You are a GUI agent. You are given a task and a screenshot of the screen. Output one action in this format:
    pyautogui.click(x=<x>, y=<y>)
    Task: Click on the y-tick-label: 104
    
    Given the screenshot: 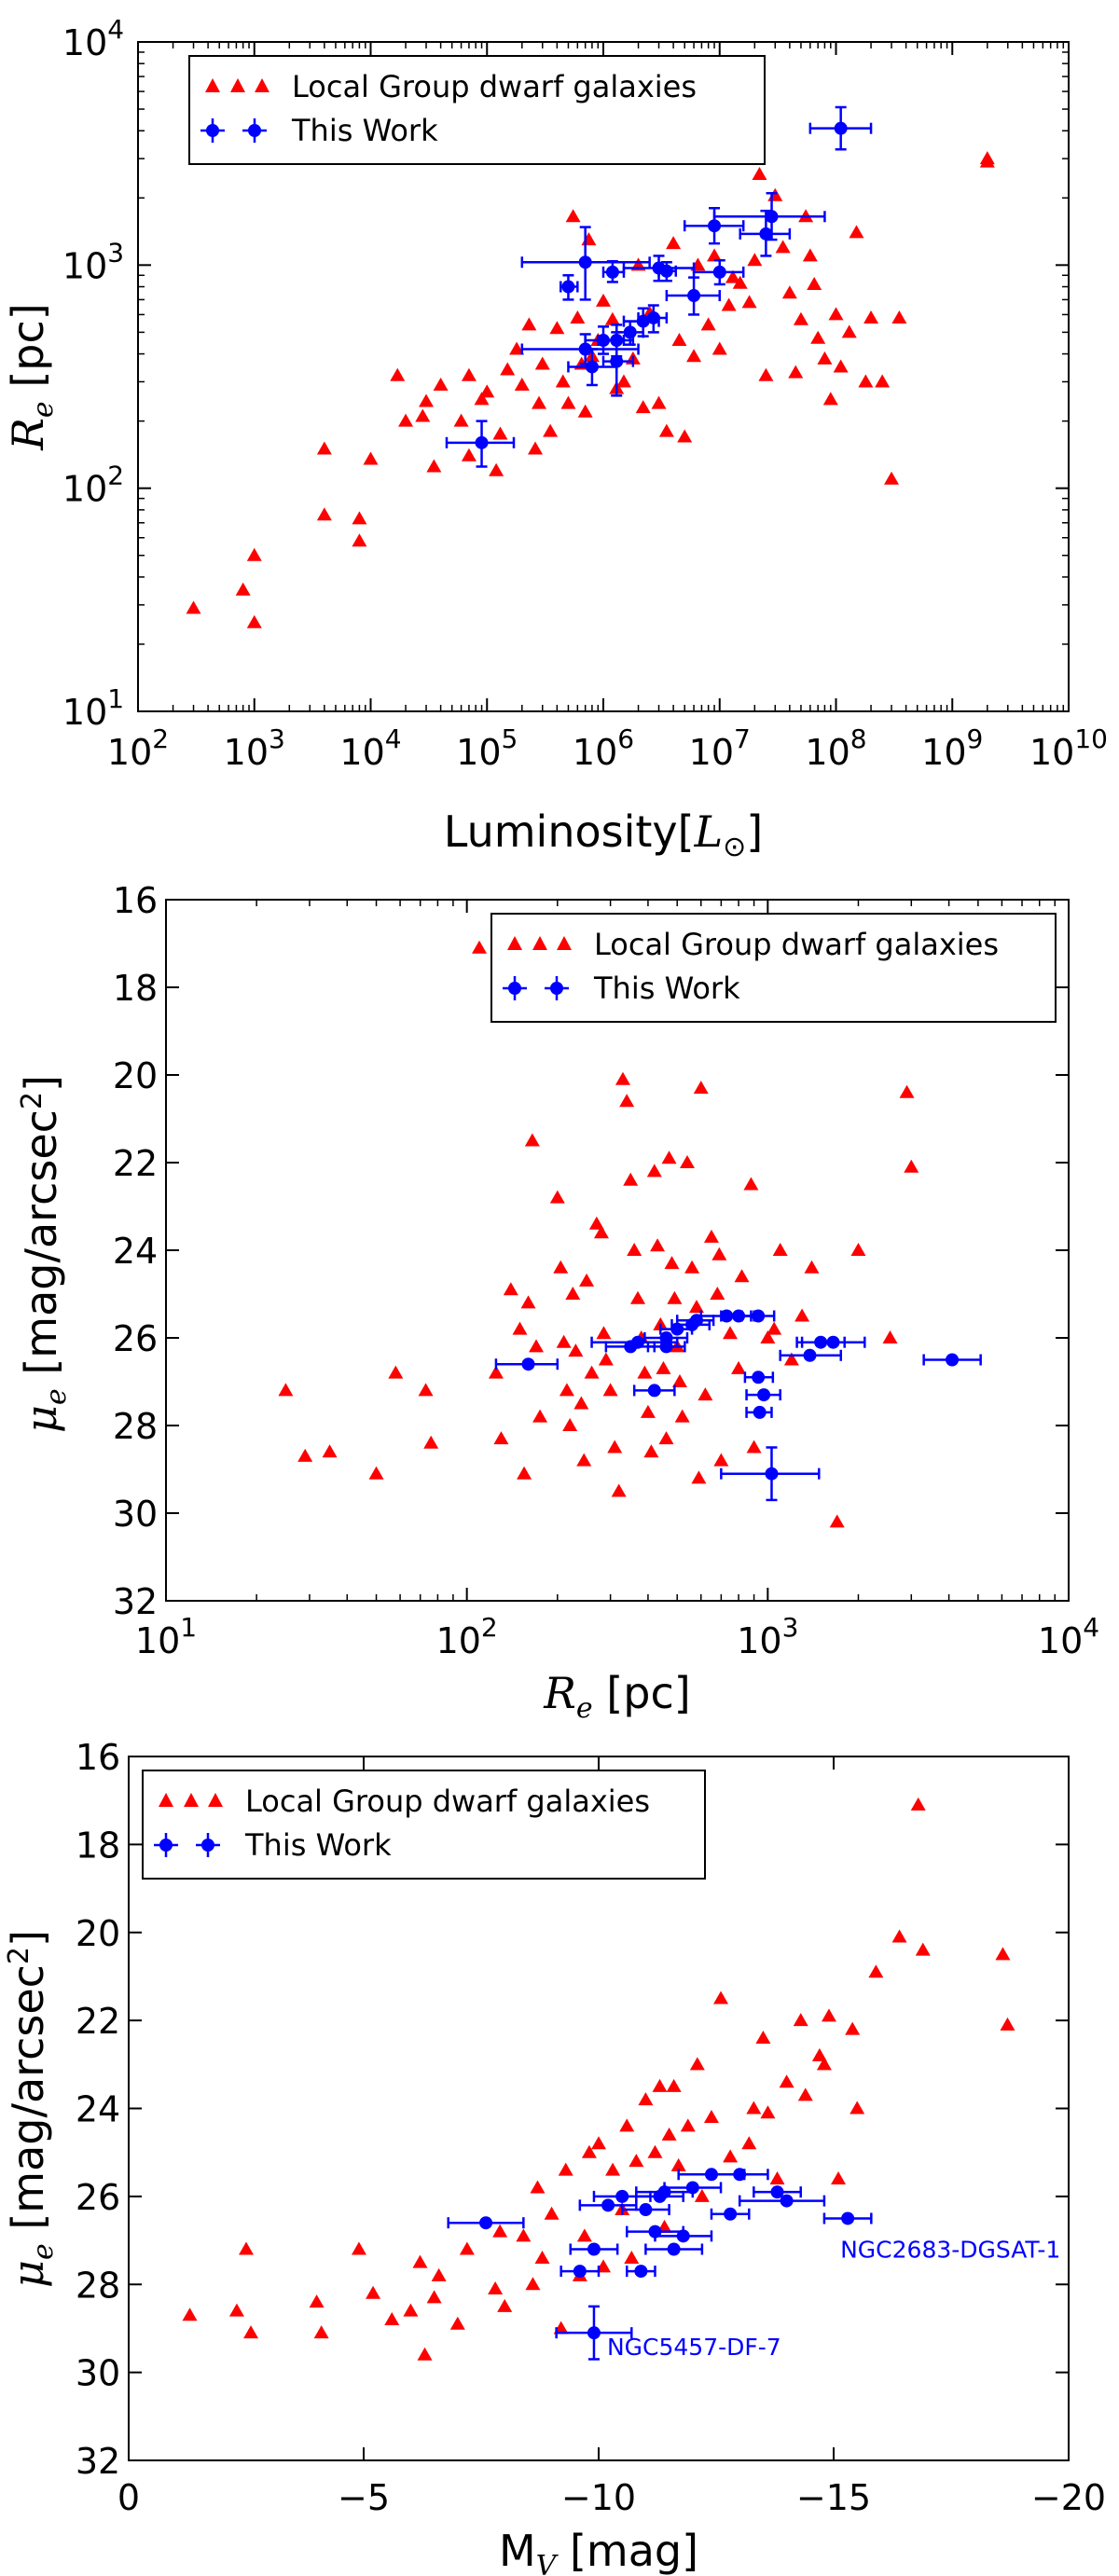 What is the action you would take?
    pyautogui.click(x=93, y=38)
    